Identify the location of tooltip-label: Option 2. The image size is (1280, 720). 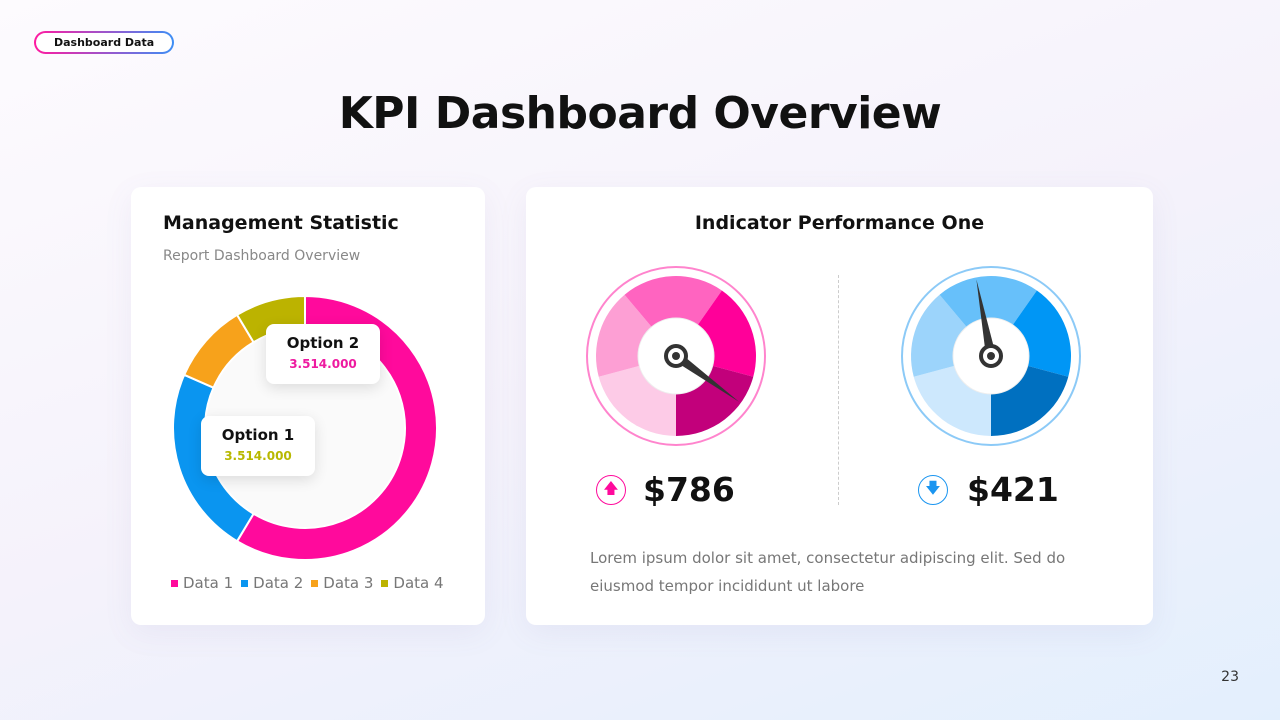
(323, 343).